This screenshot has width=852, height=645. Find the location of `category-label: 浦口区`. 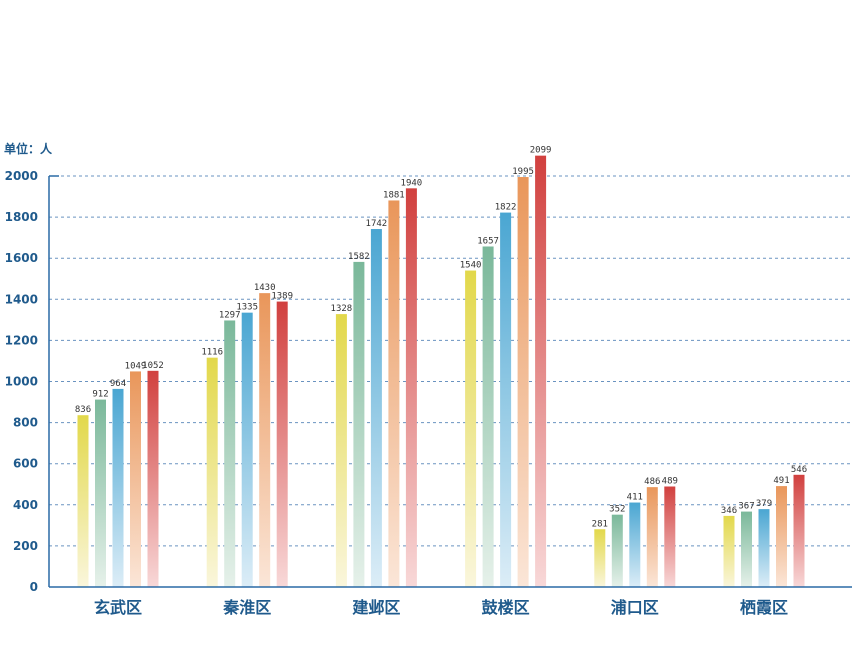

category-label: 浦口区 is located at coordinates (635, 607).